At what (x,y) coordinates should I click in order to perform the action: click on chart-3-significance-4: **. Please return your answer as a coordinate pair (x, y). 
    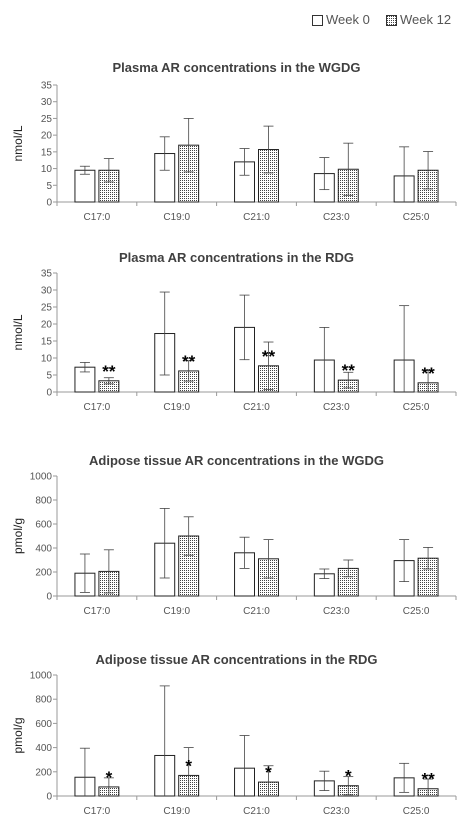
    Looking at the image, I should click on (428, 779).